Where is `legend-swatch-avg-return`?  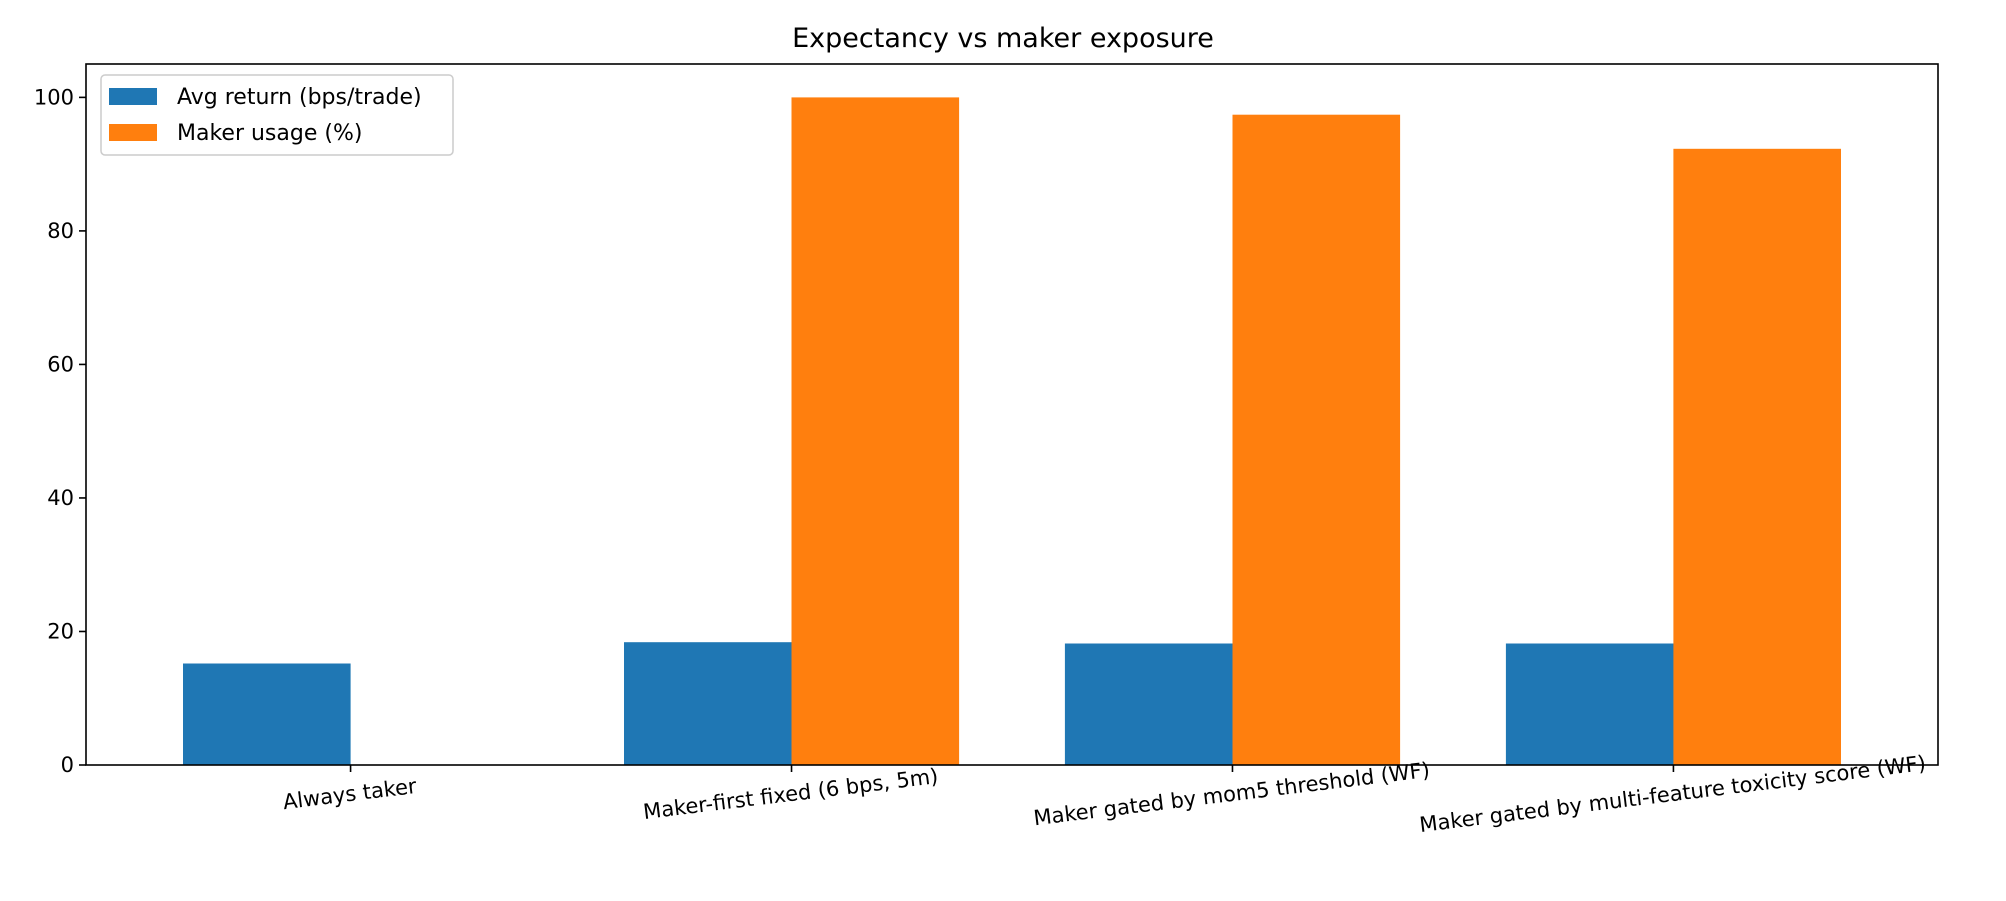
legend-swatch-avg-return is located at coordinates (133, 96).